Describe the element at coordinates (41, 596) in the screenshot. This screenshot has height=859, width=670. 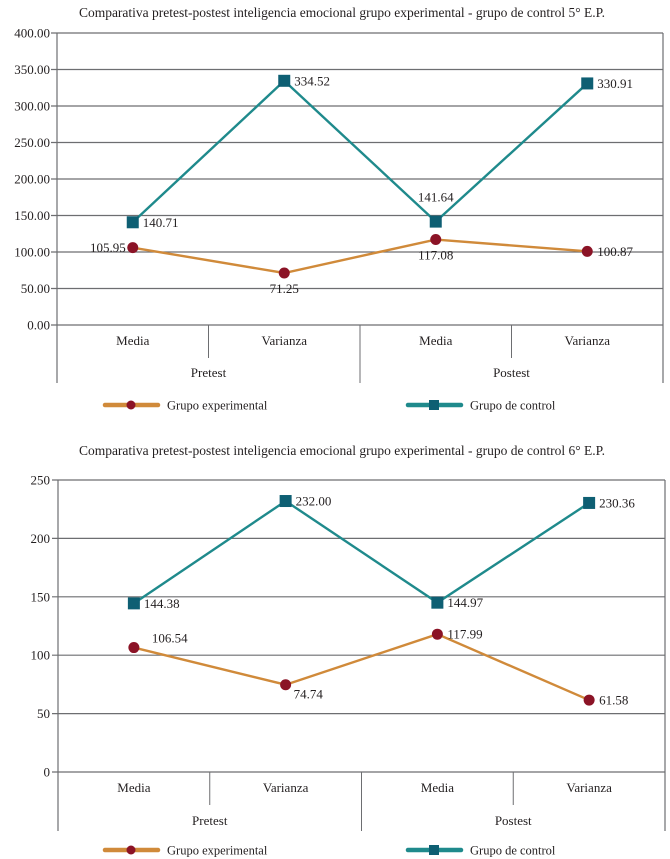
I see `y-tick-label: 150` at that location.